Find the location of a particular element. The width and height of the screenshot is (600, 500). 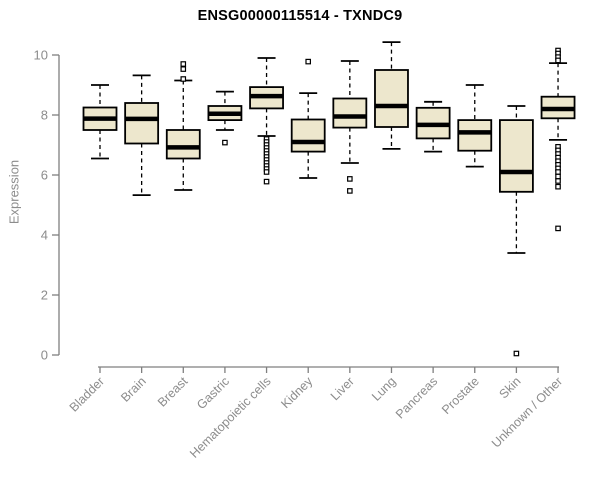

y-tick-label: 8 is located at coordinates (44, 115).